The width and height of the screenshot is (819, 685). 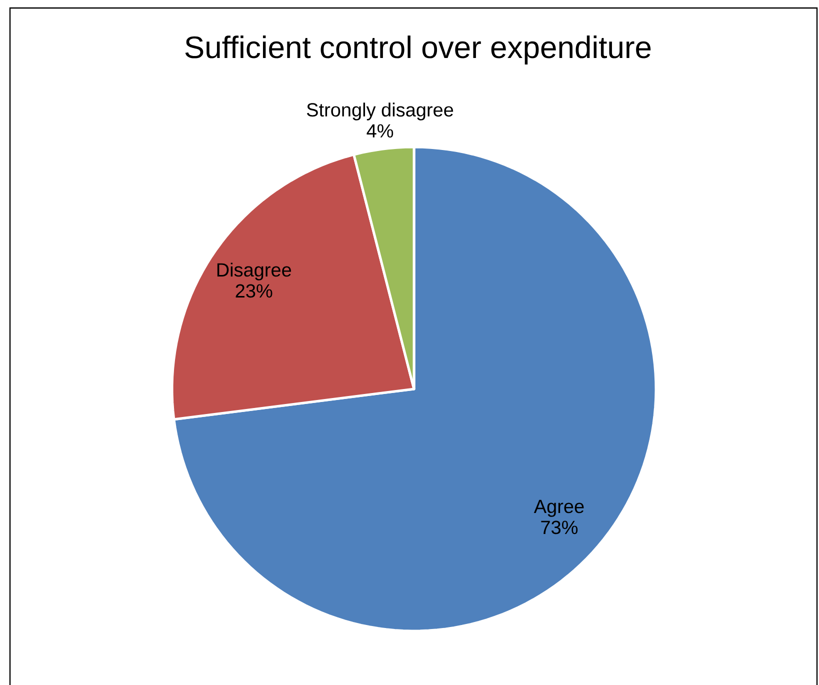 I want to click on data-label: 73%, so click(x=559, y=527).